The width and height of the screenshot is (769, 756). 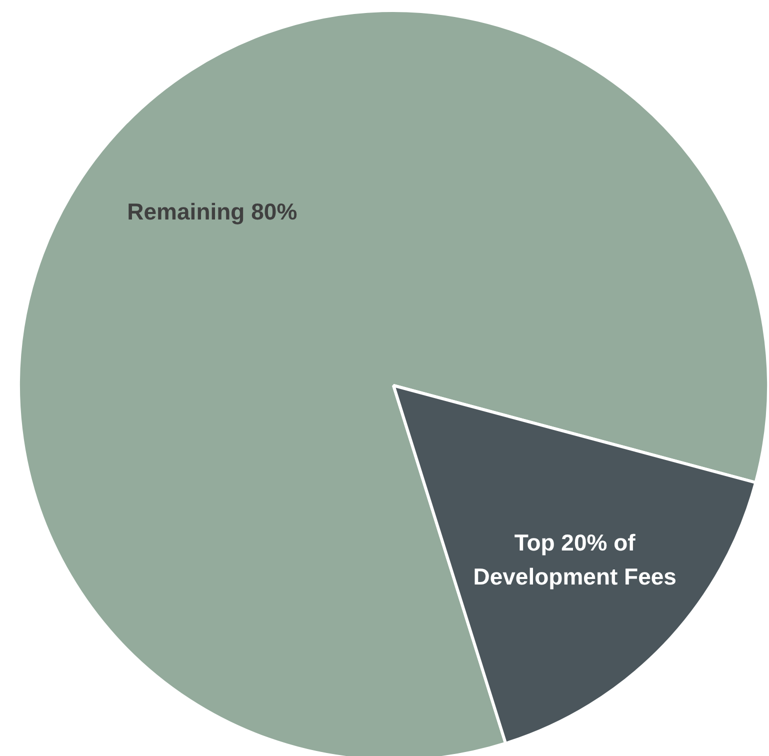 I want to click on slice-label: Top 20% of Development Fees, so click(x=574, y=560).